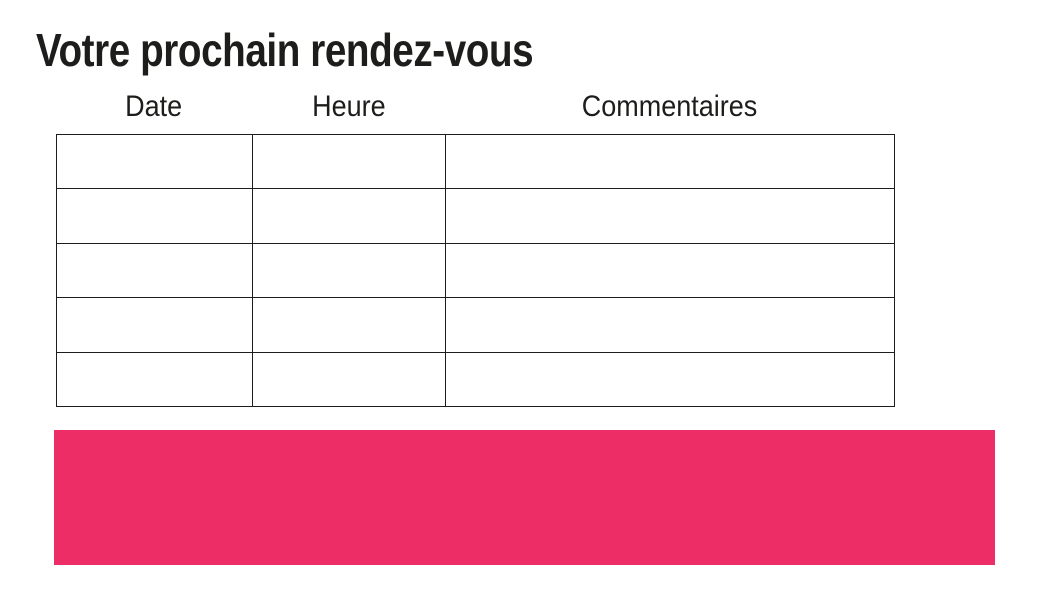 This screenshot has height=600, width=1050. What do you see at coordinates (285, 50) in the screenshot?
I see `page-title: Votre prochain rendez-vous` at bounding box center [285, 50].